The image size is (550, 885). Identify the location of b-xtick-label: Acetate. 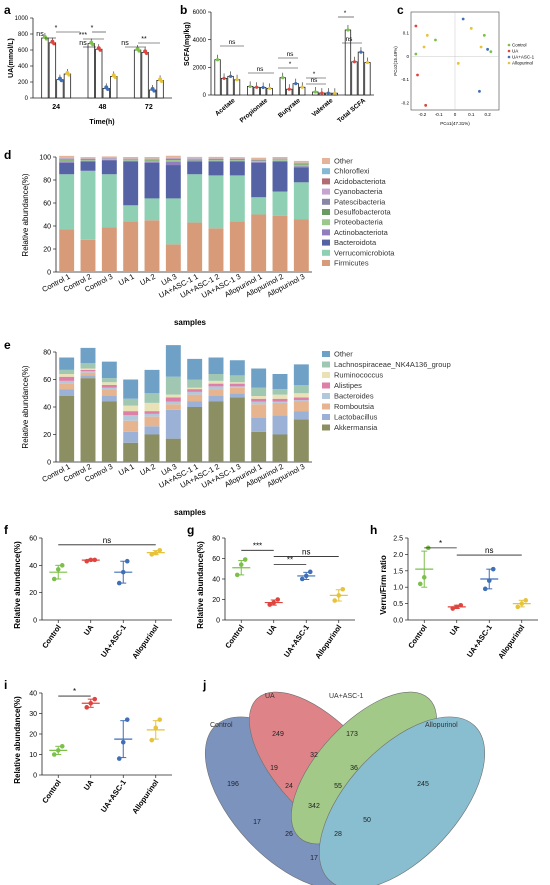
(225, 107).